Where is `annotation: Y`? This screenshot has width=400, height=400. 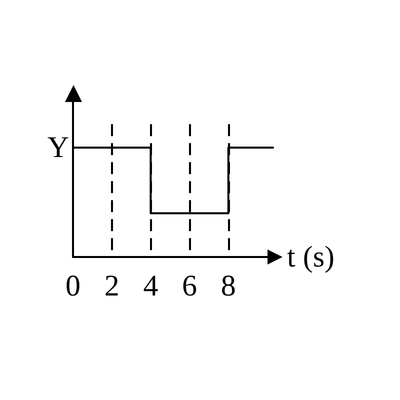 annotation: Y is located at coordinates (58, 147).